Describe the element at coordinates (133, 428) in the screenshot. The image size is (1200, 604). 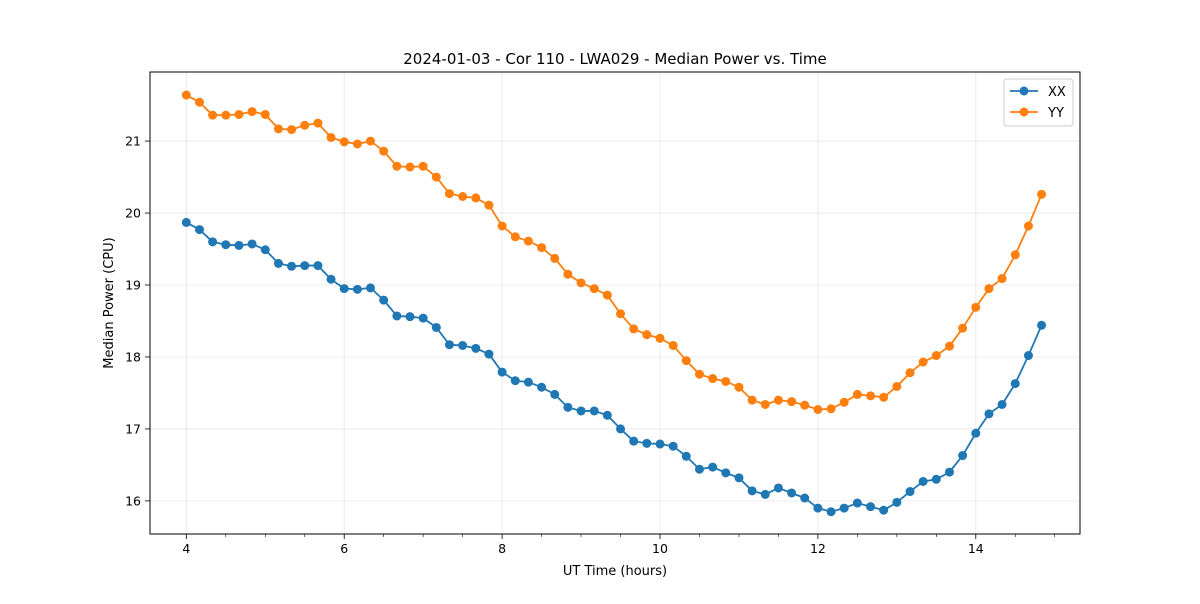
I see `y-tick-label: 17` at that location.